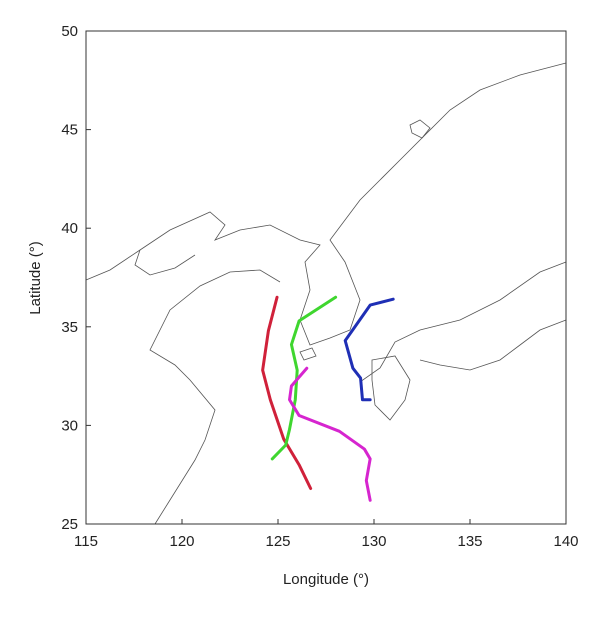 The height and width of the screenshot is (618, 600). Describe the element at coordinates (86, 541) in the screenshot. I see `x-tick-label: 115` at that location.